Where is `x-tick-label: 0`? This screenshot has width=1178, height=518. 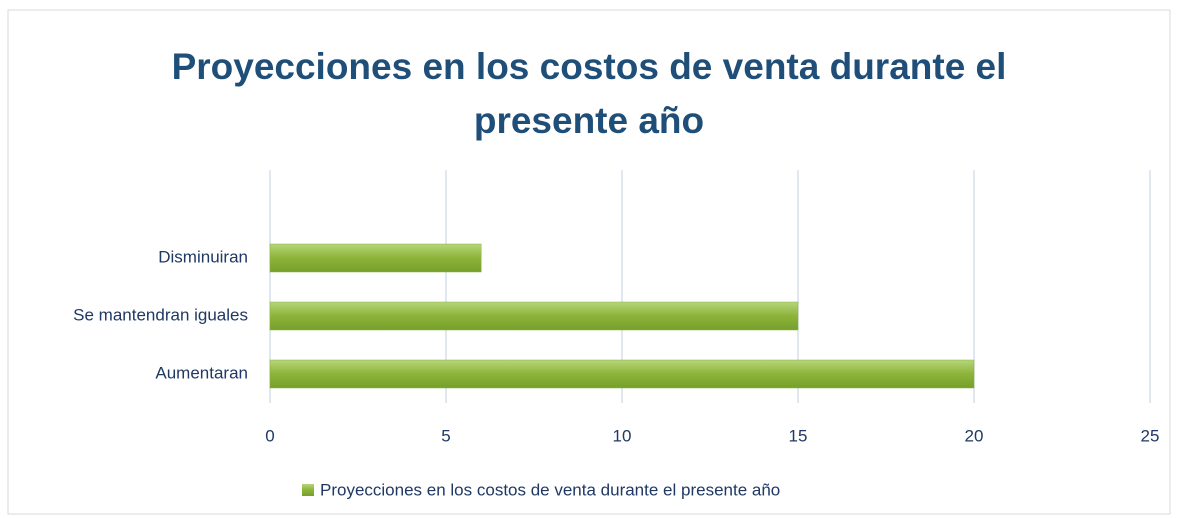
x-tick-label: 0 is located at coordinates (269, 435).